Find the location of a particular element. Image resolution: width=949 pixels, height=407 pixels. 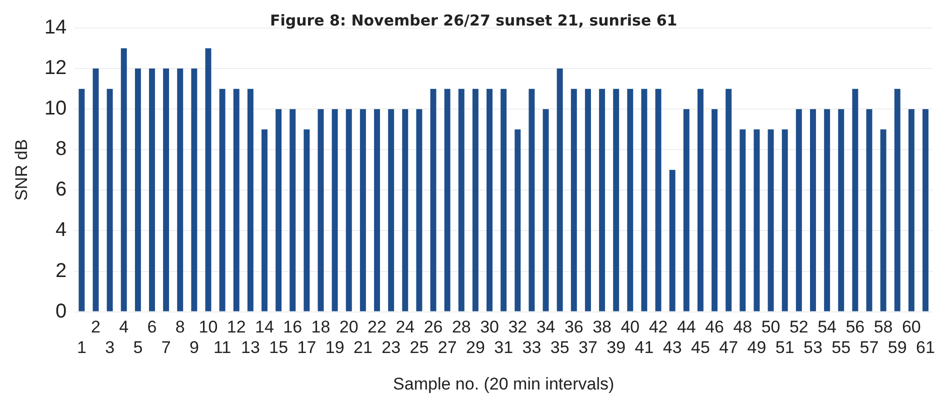

x-tick-label: 40 is located at coordinates (630, 327).